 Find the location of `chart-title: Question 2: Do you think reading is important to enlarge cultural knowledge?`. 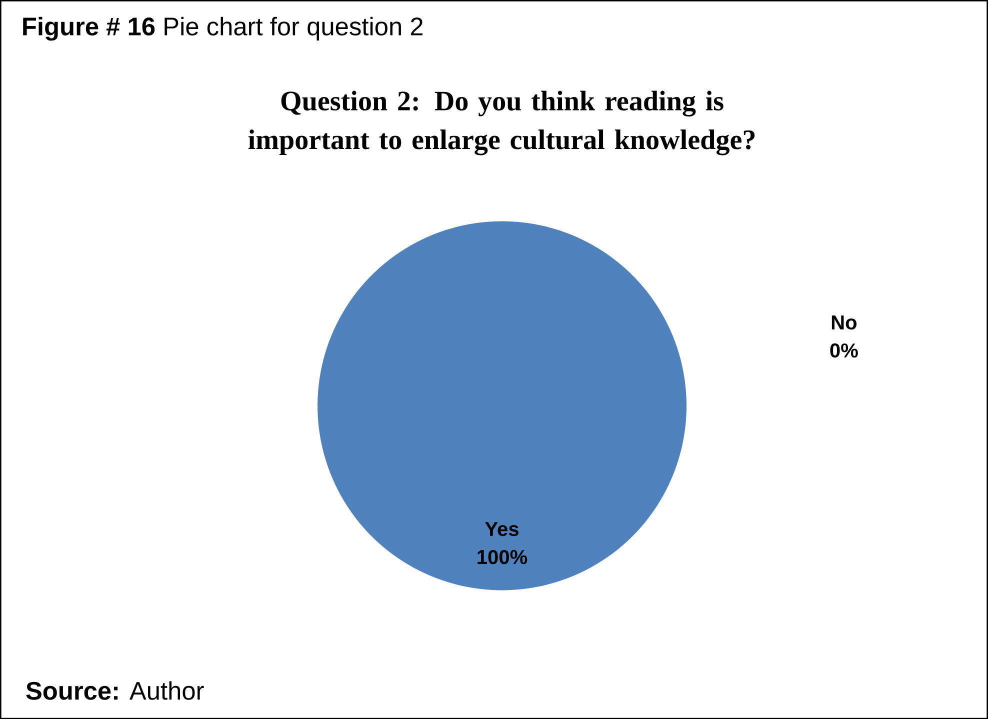

chart-title: Question 2: Do you think reading is important to enlarge cultural knowledge? is located at coordinates (501, 123).